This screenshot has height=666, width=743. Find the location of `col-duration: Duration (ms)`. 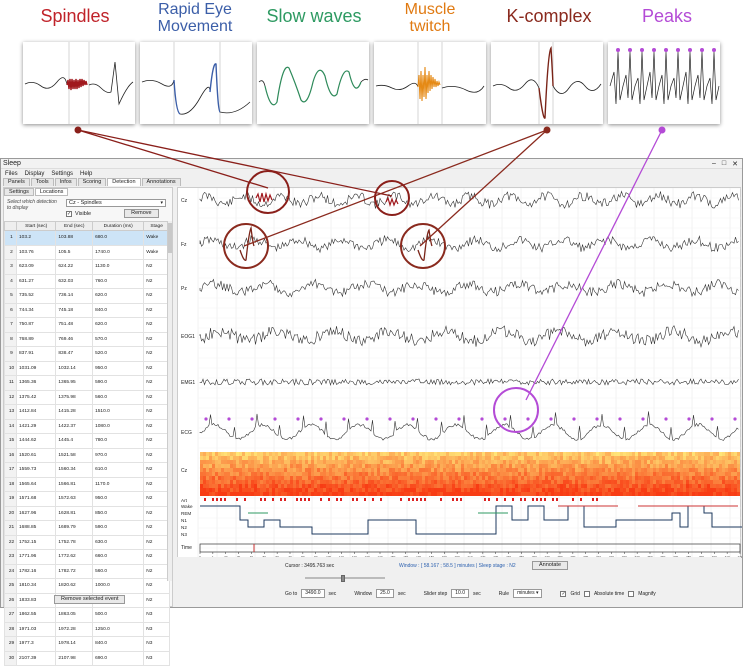

col-duration: Duration (ms) is located at coordinates (118, 226).